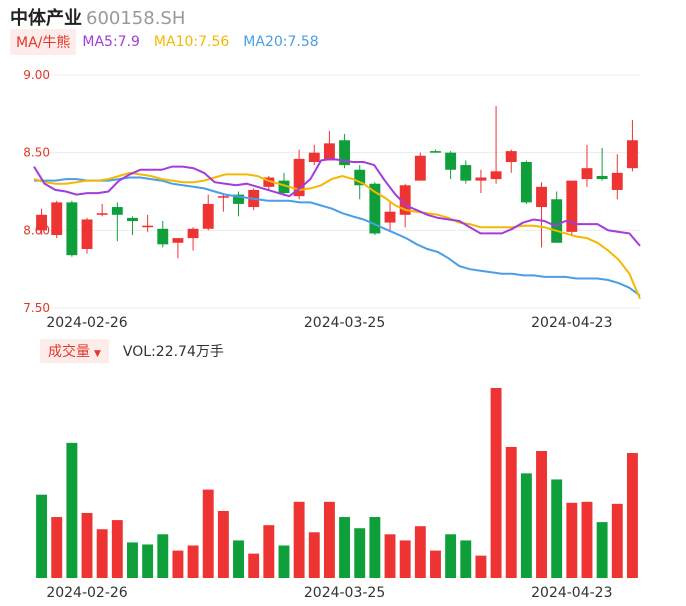 The image size is (686, 606). I want to click on volume-x-tick-label: 2024-04-23, so click(571, 593).